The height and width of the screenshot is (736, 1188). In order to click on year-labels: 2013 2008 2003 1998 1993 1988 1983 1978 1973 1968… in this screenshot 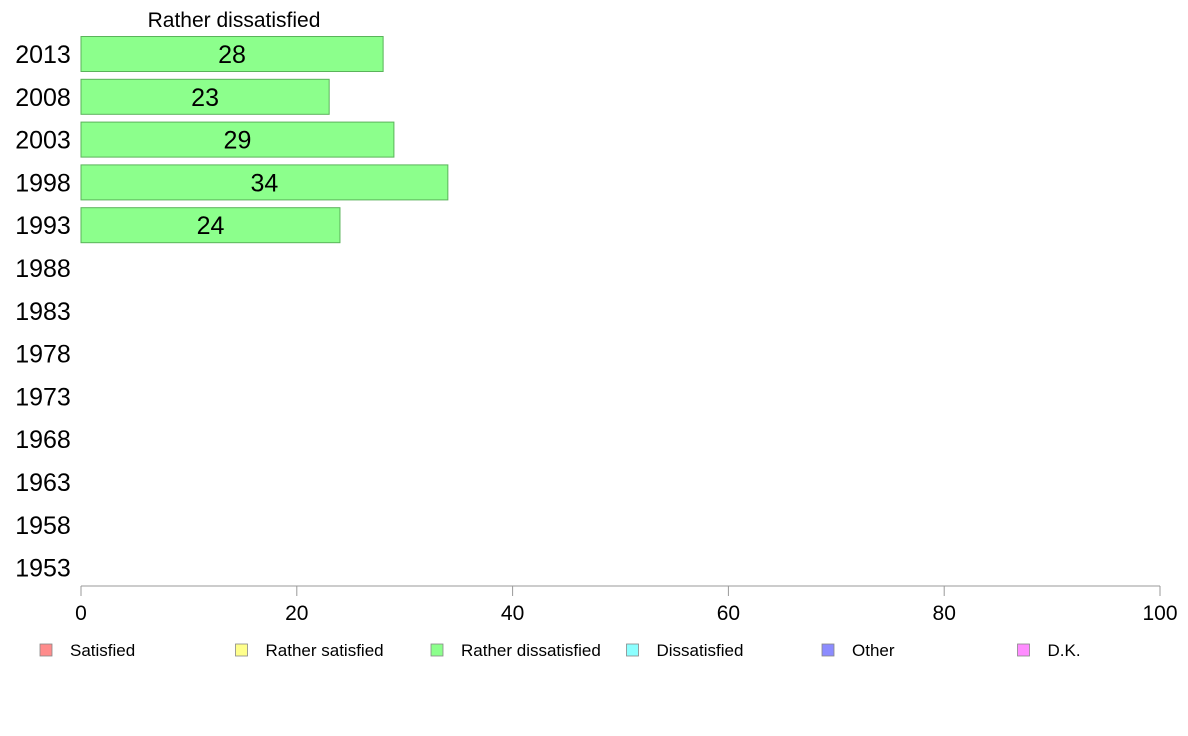, I will do `click(43, 312)`.